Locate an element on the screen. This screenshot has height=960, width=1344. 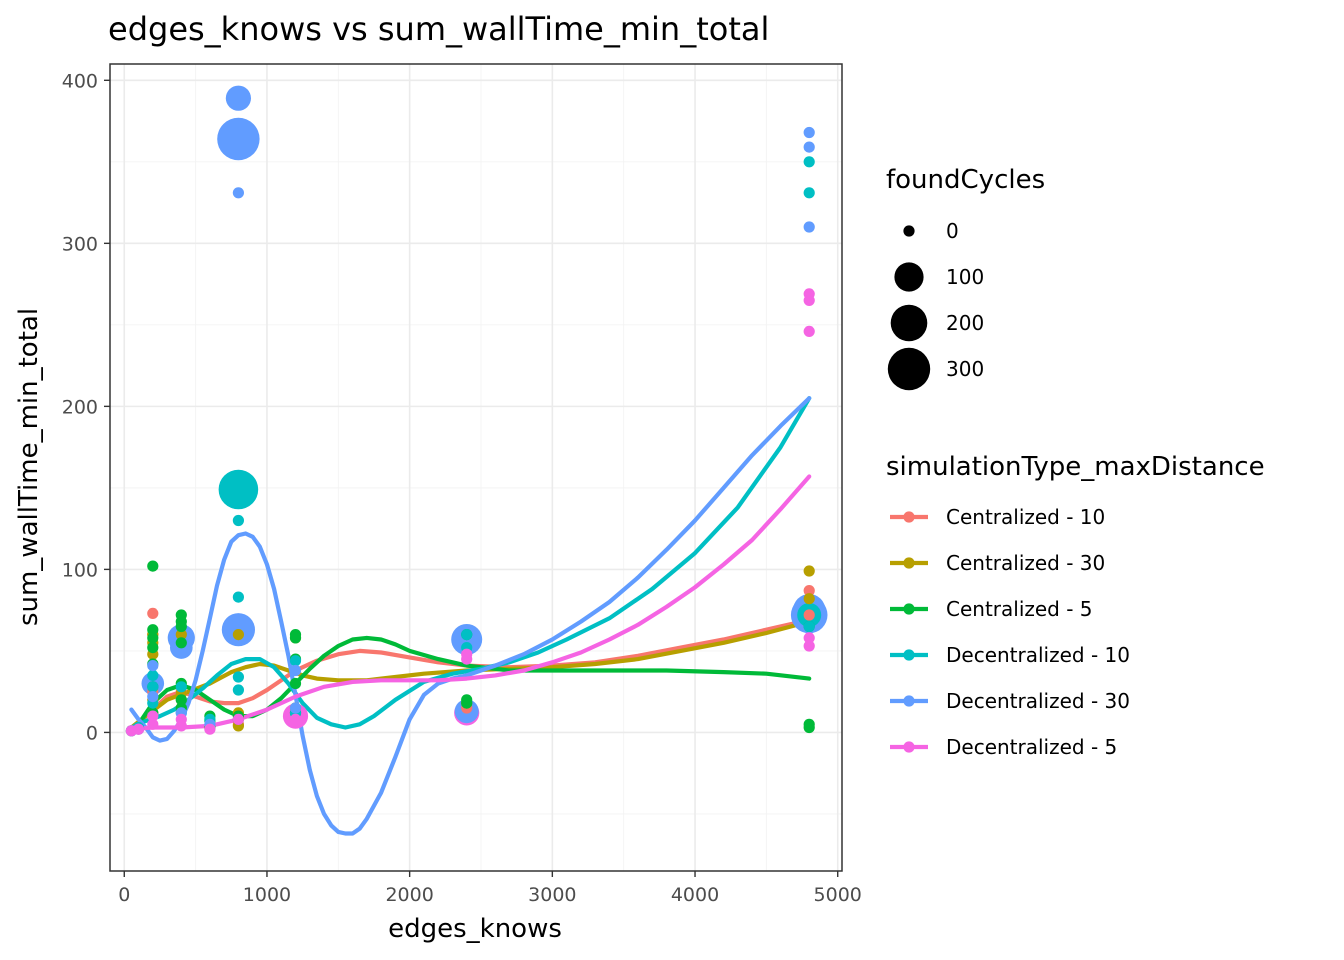
color-legend-label: Decentralized - 5 is located at coordinates (1031, 747).